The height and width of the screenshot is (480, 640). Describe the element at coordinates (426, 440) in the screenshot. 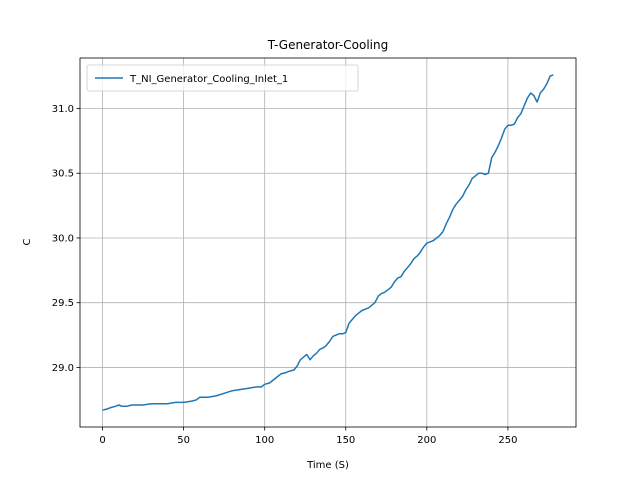

I see `x-tick-label: 200` at that location.